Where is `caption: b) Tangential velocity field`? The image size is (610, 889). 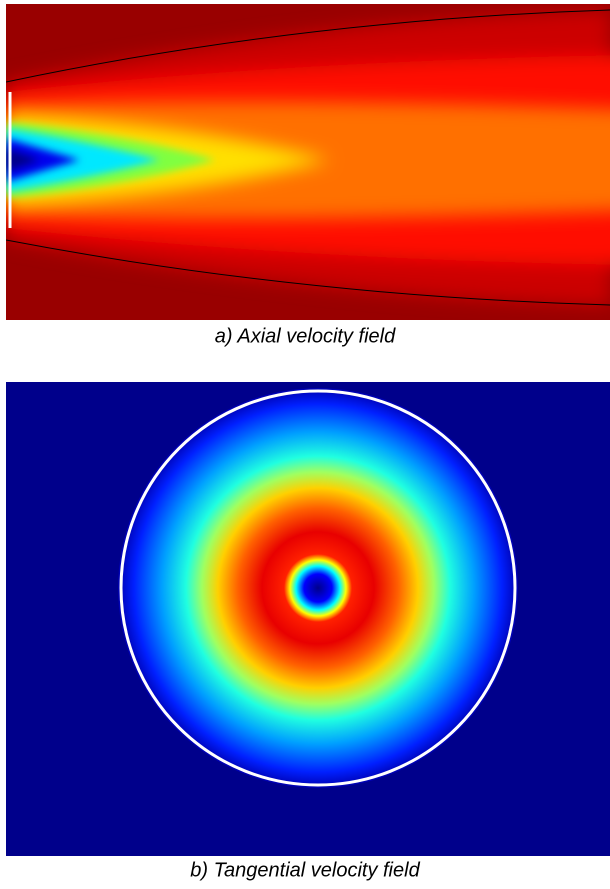
caption: b) Tangential velocity field is located at coordinates (305, 870).